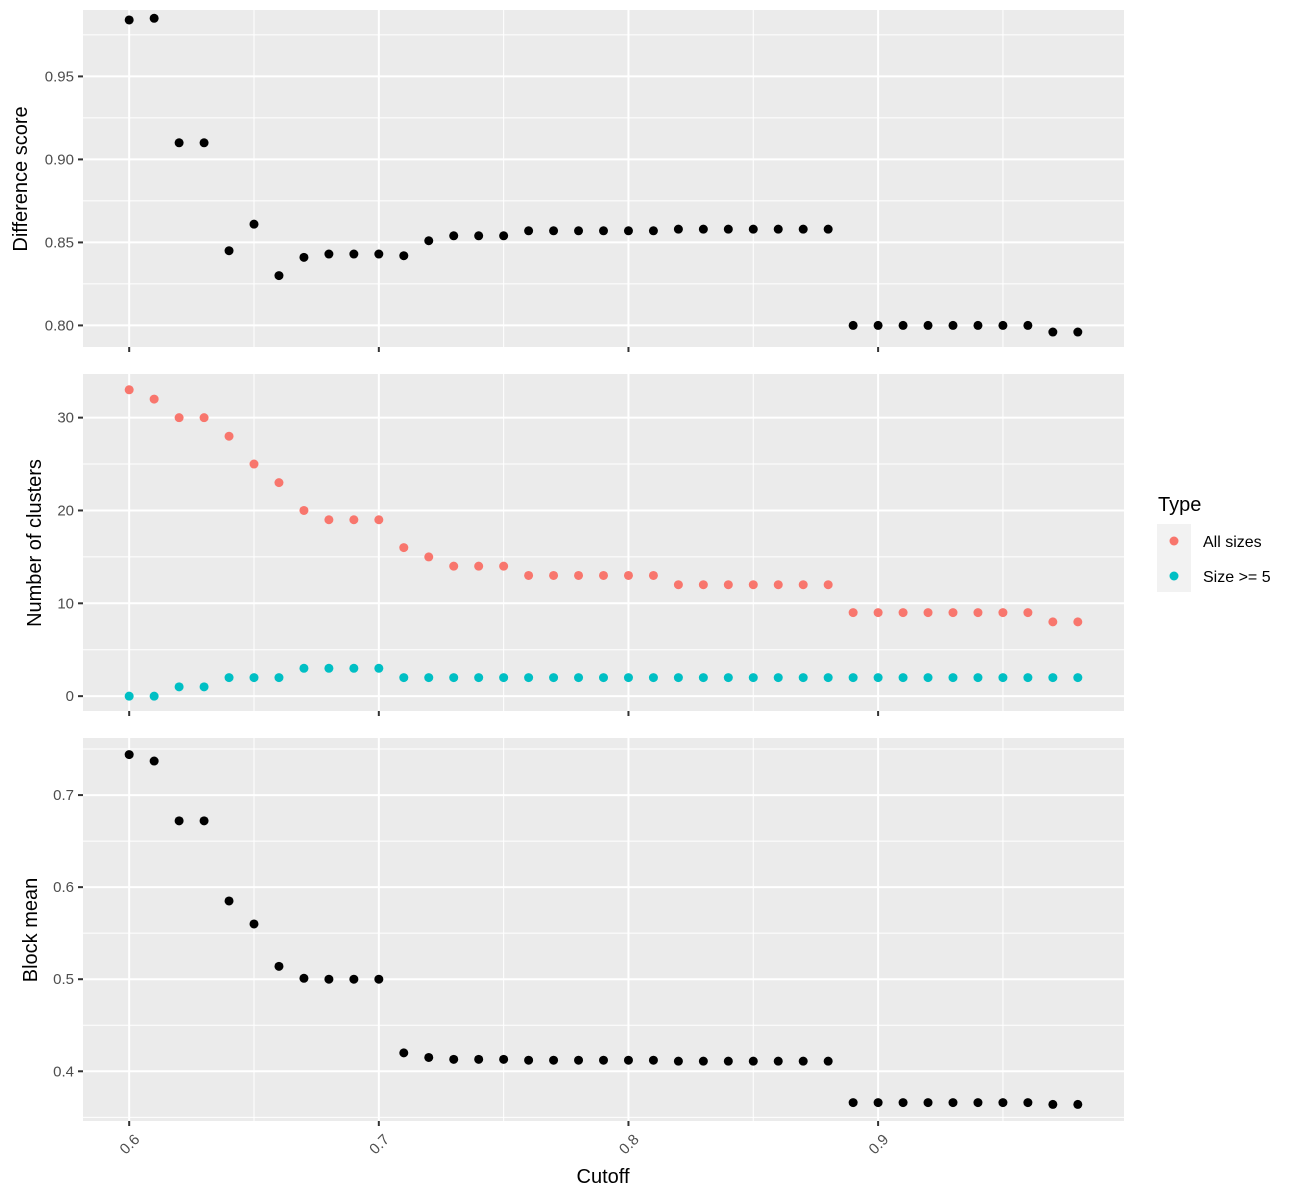 This screenshot has height=1200, width=1300. What do you see at coordinates (1237, 577) in the screenshot?
I see `legend-label-size-ge-5: Size >= 5` at bounding box center [1237, 577].